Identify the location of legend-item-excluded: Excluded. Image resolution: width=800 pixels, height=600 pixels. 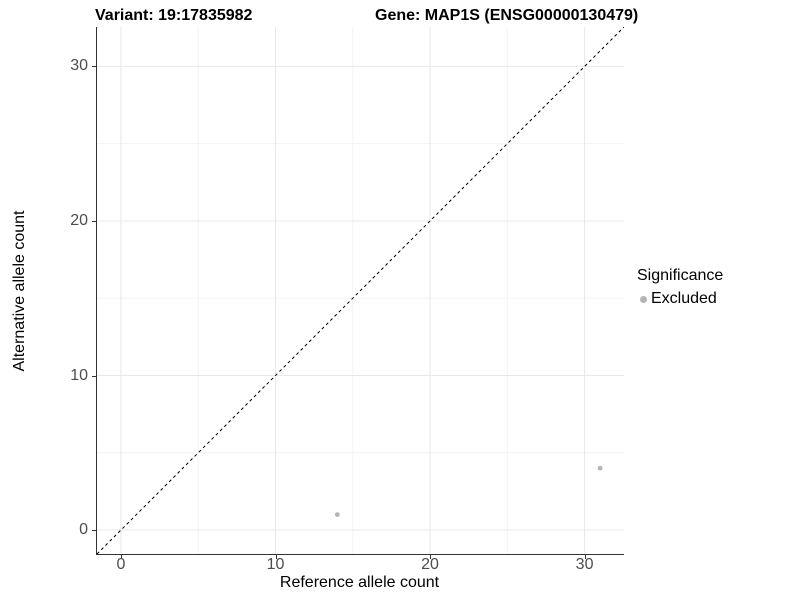
(680, 299).